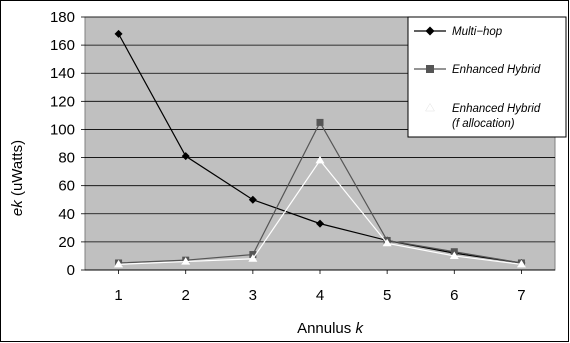 The width and height of the screenshot is (570, 343). What do you see at coordinates (62, 45) in the screenshot?
I see `y-tick-label: 160` at bounding box center [62, 45].